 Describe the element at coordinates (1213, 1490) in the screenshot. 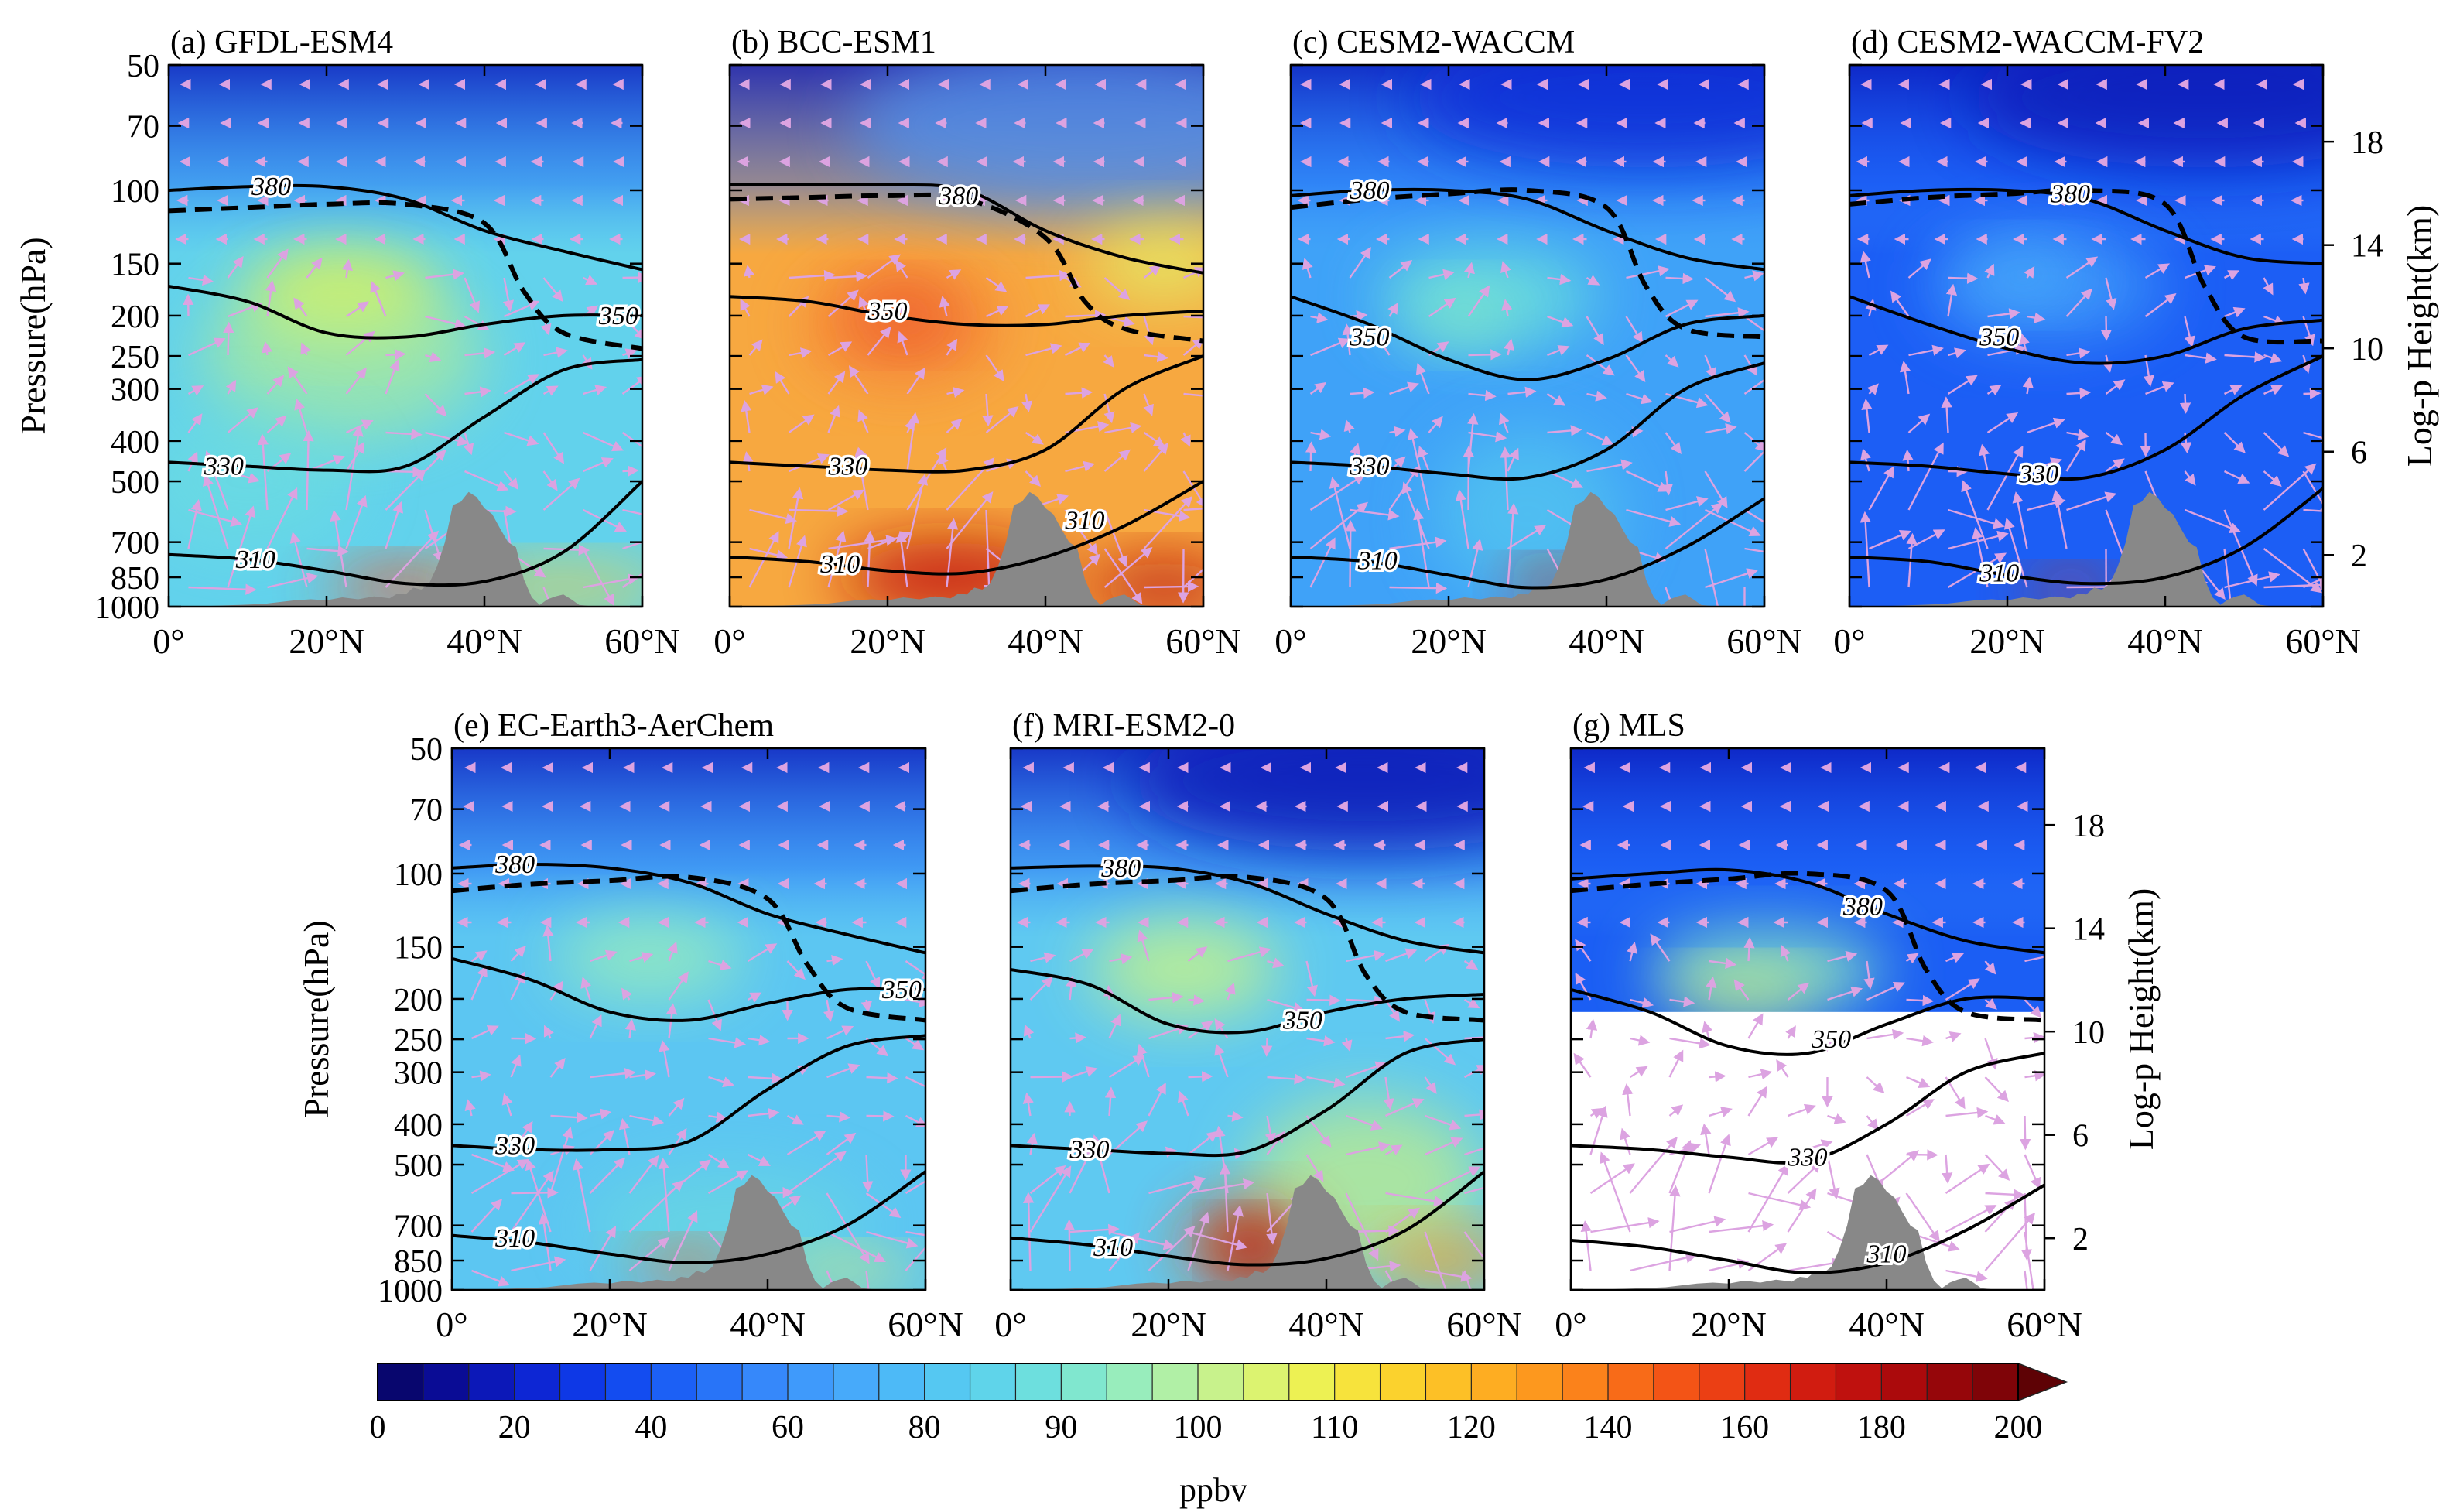

I see `colorbar-label: ppbv` at that location.